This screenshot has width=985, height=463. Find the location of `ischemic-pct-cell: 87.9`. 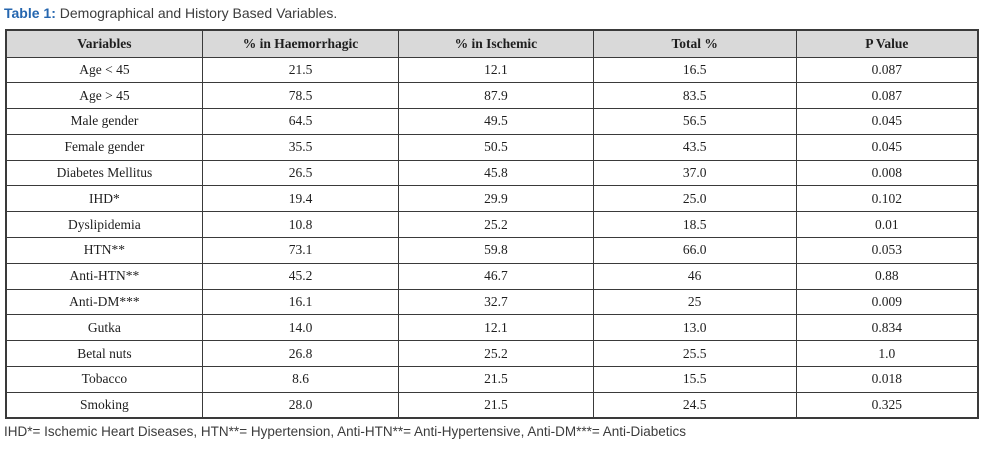

ischemic-pct-cell: 87.9 is located at coordinates (496, 96).